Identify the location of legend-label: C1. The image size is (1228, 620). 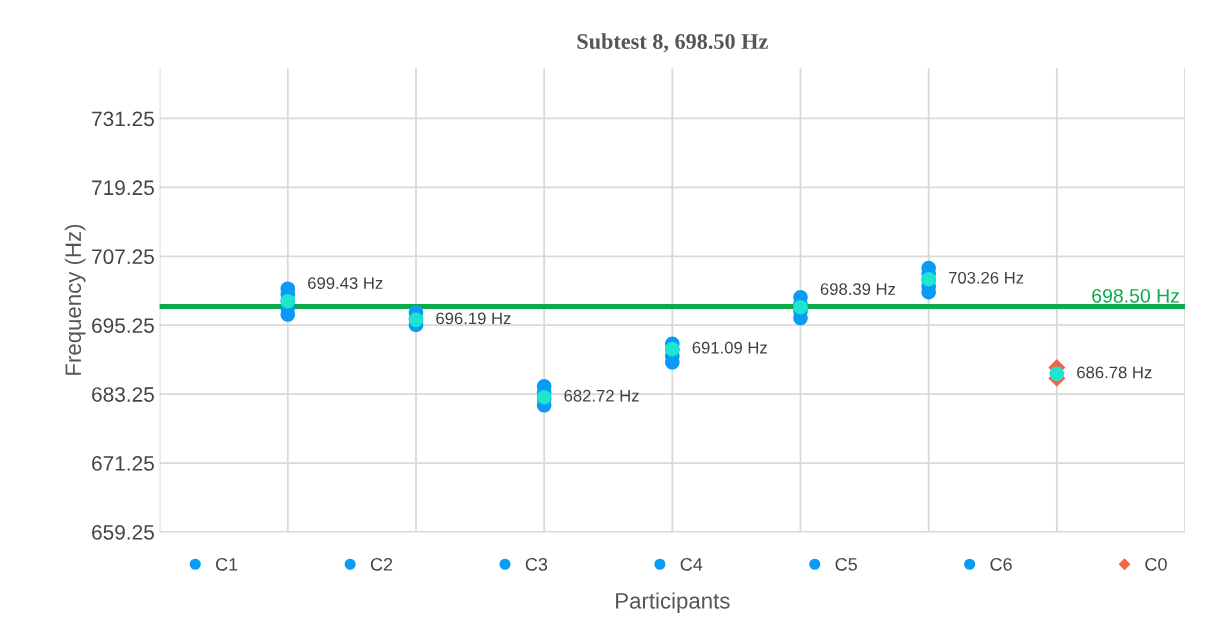
(227, 564).